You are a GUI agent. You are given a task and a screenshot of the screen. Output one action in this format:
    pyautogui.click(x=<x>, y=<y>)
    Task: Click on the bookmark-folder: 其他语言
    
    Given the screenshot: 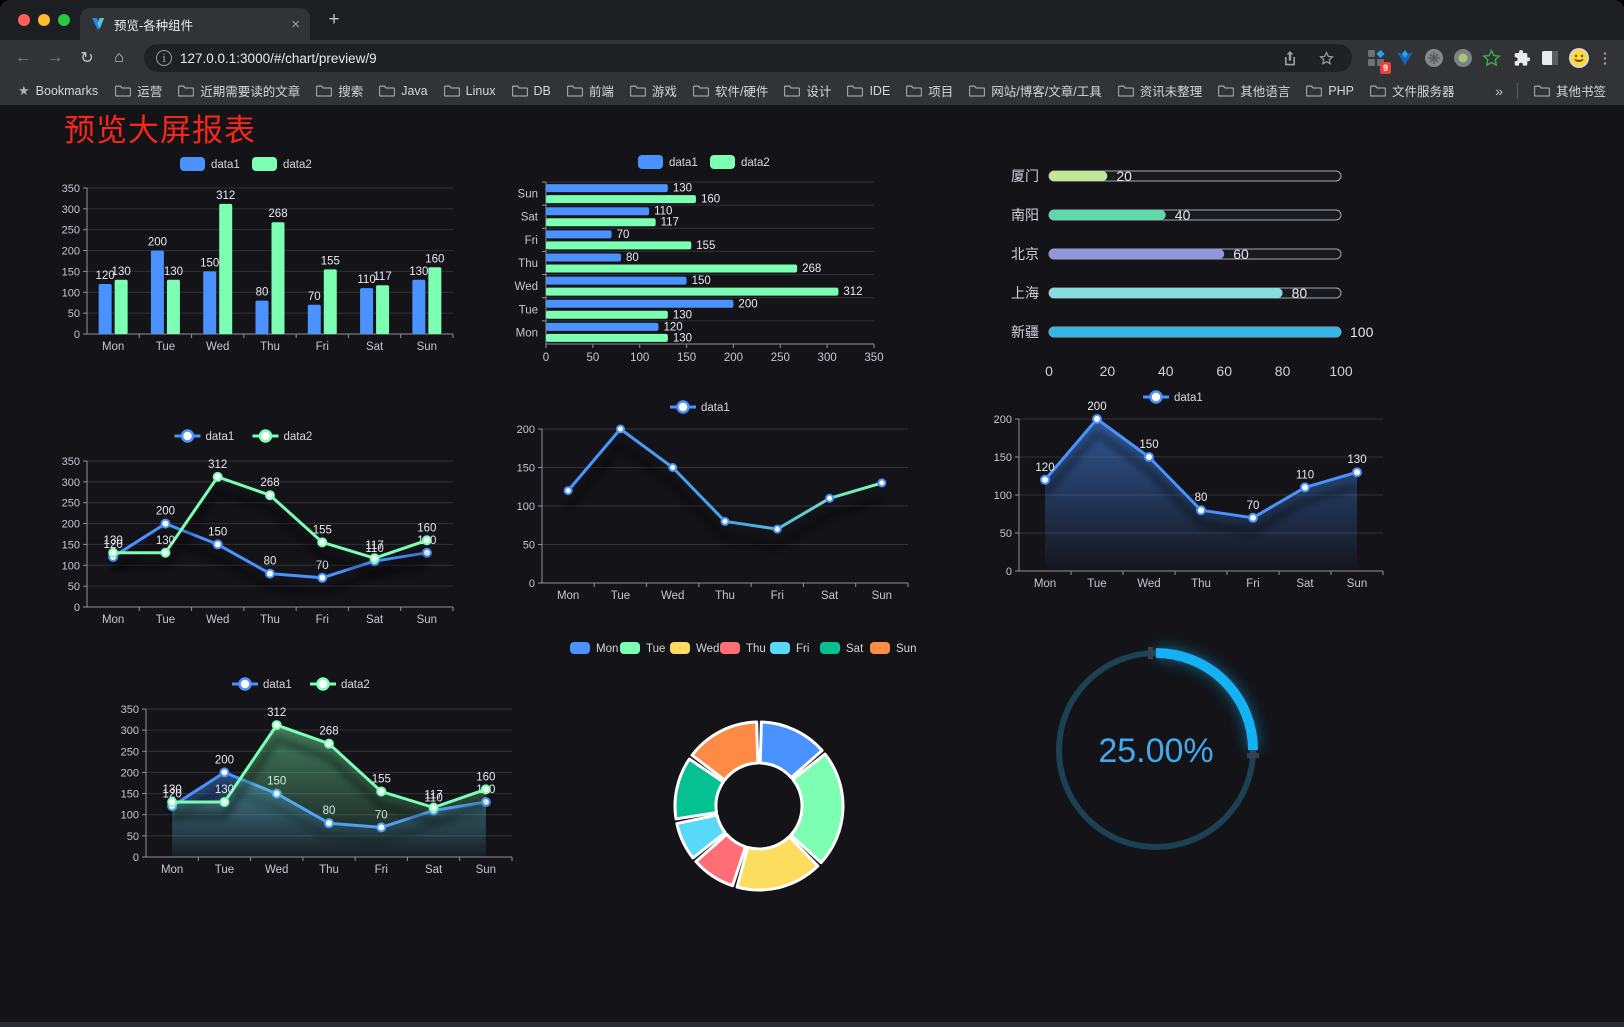 What is the action you would take?
    pyautogui.click(x=1254, y=90)
    